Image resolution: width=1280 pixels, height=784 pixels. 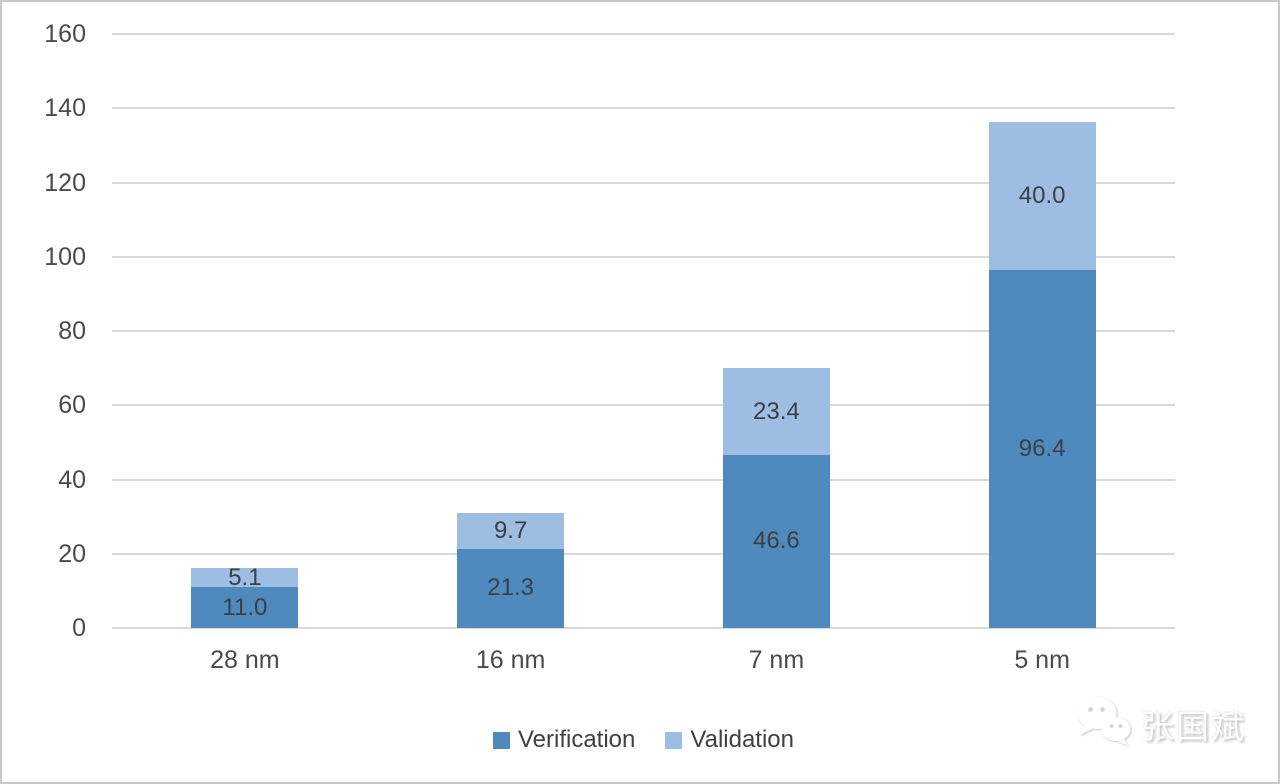 I want to click on wechat-logo-icon, so click(x=1104, y=723).